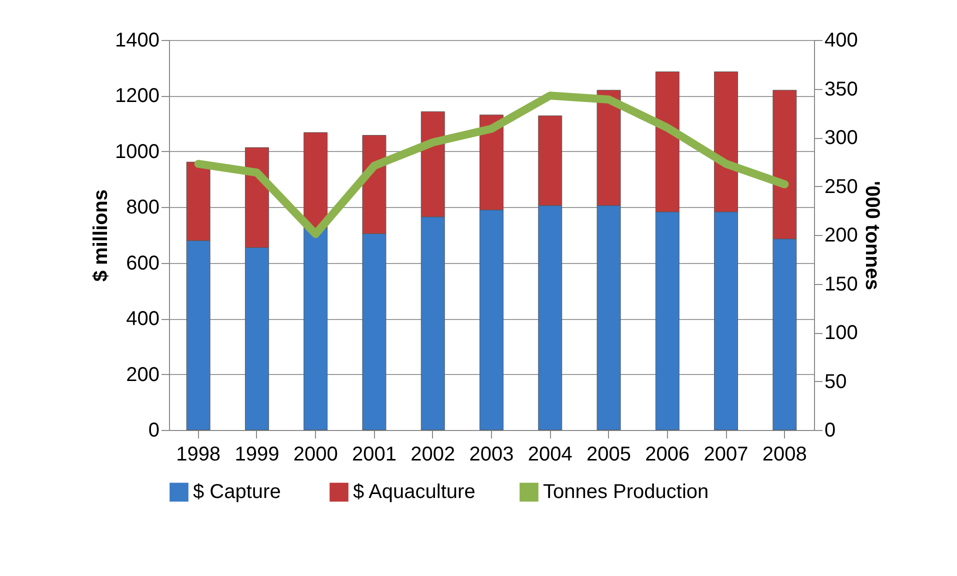  What do you see at coordinates (374, 455) in the screenshot?
I see `x-tick-label: 2001` at bounding box center [374, 455].